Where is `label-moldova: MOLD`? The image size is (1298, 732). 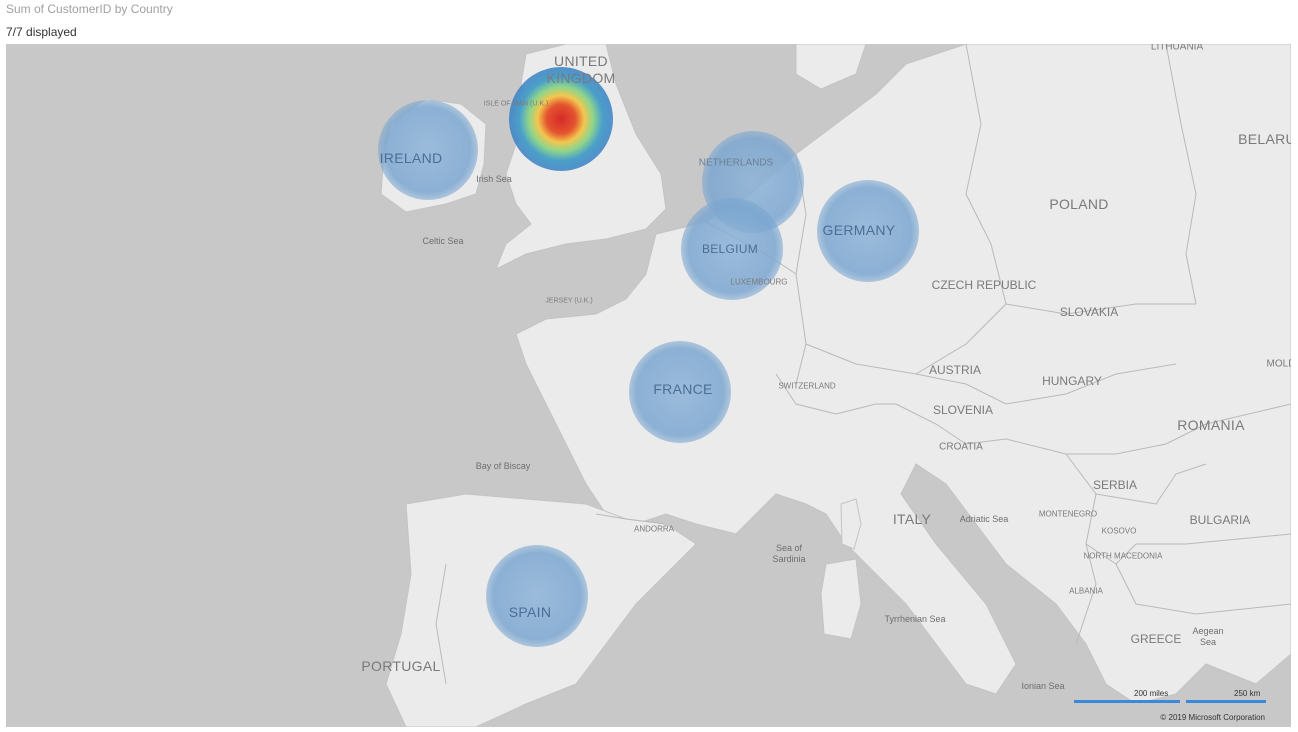 label-moldova: MOLD is located at coordinates (1278, 364).